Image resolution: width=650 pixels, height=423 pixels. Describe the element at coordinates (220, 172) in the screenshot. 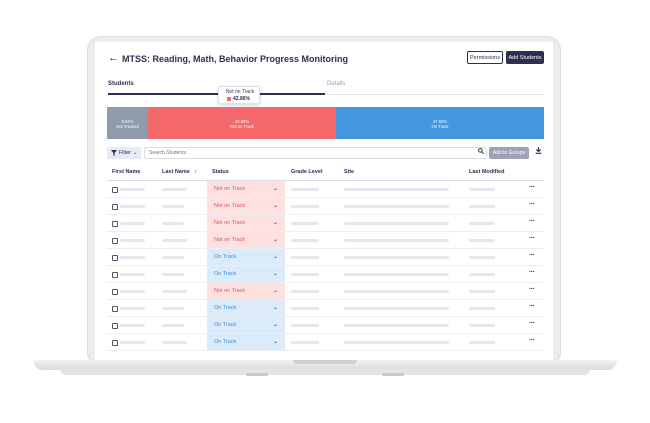

I see `column-header-status: Status` at that location.